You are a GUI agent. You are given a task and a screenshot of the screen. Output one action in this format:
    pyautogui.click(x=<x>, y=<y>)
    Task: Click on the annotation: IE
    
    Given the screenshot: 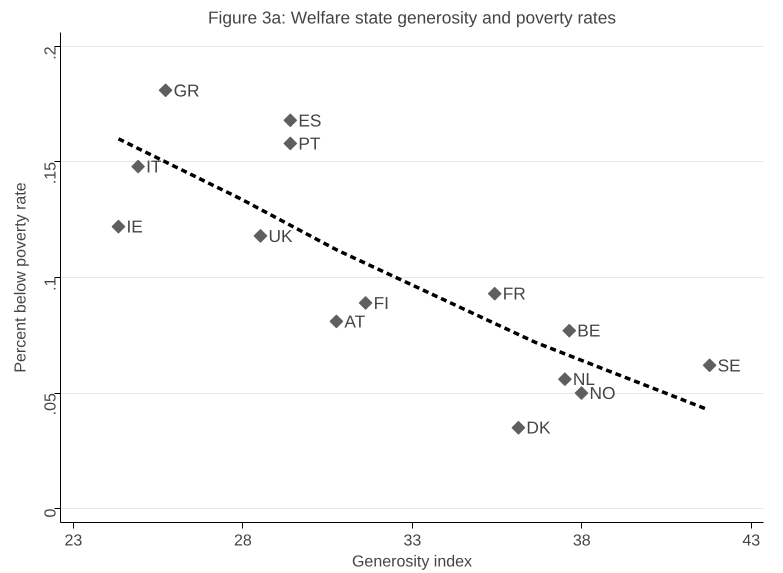 What is the action you would take?
    pyautogui.click(x=134, y=226)
    